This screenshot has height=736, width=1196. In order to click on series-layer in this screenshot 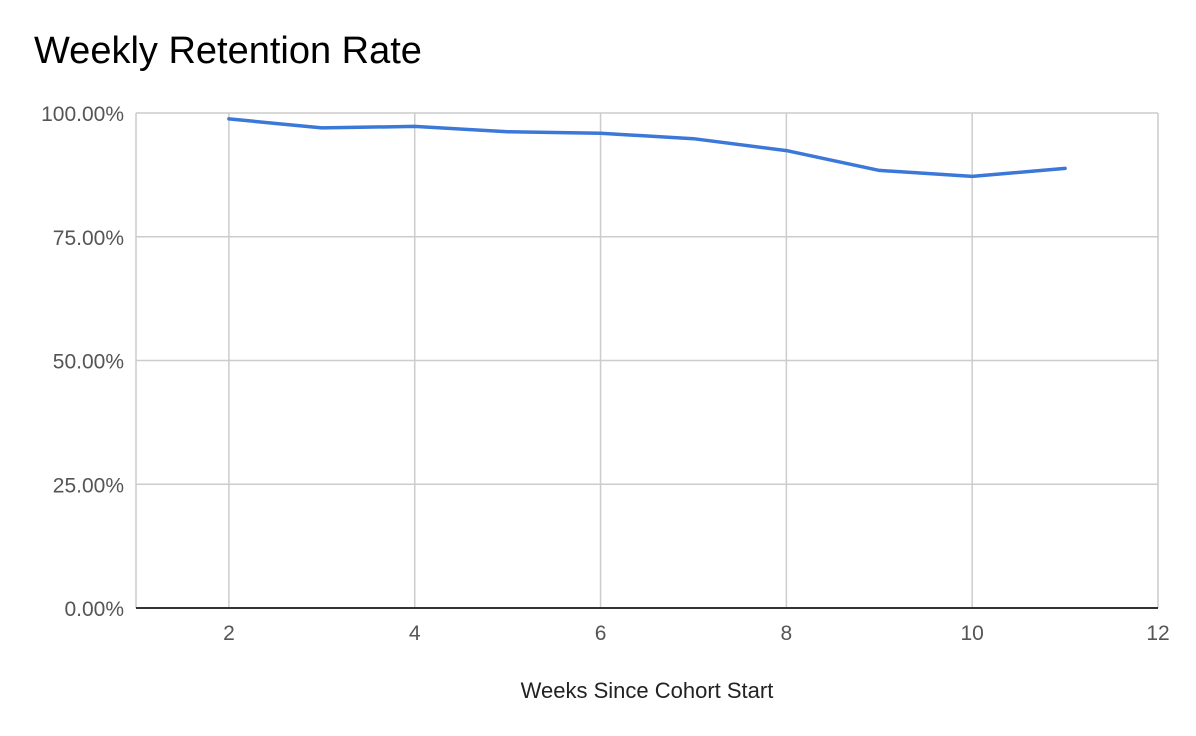, I will do `click(647, 148)`.